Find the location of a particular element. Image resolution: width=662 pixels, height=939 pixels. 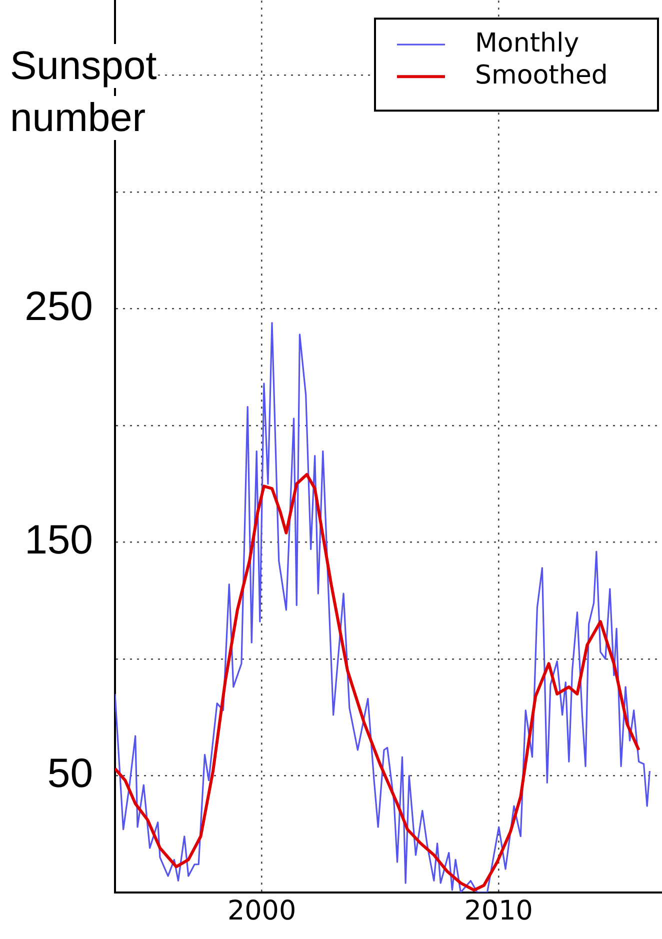

y-tick-label: 250 is located at coordinates (58, 306).